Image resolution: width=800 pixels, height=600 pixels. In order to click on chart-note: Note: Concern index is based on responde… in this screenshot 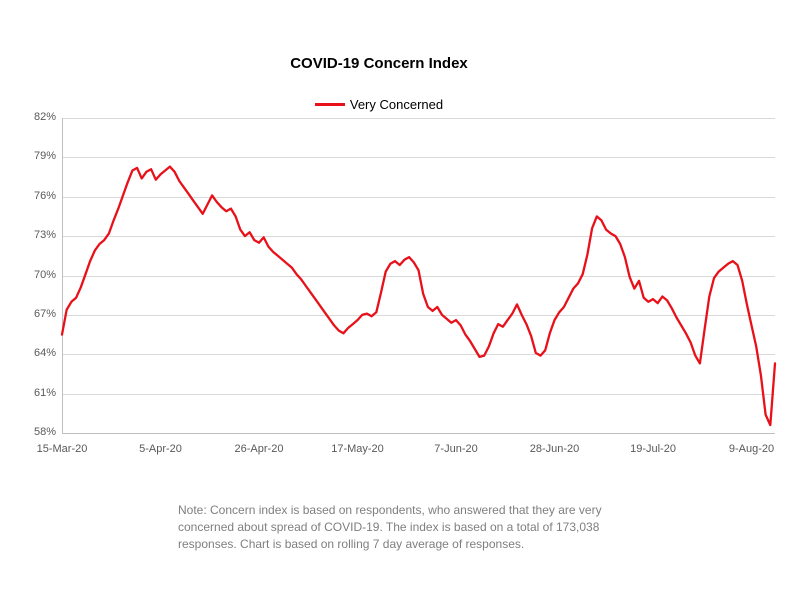, I will do `click(390, 527)`.